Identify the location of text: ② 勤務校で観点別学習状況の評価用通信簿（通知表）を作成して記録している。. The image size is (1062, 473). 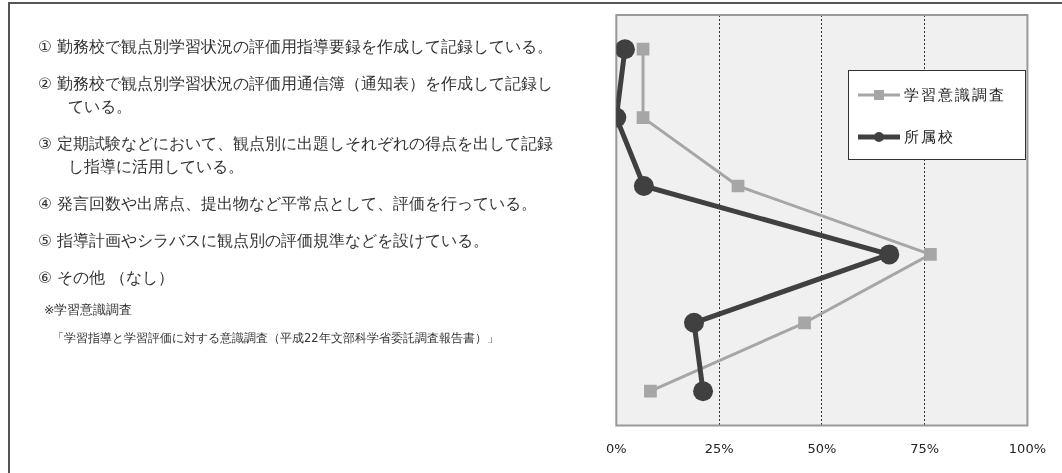
(296, 96).